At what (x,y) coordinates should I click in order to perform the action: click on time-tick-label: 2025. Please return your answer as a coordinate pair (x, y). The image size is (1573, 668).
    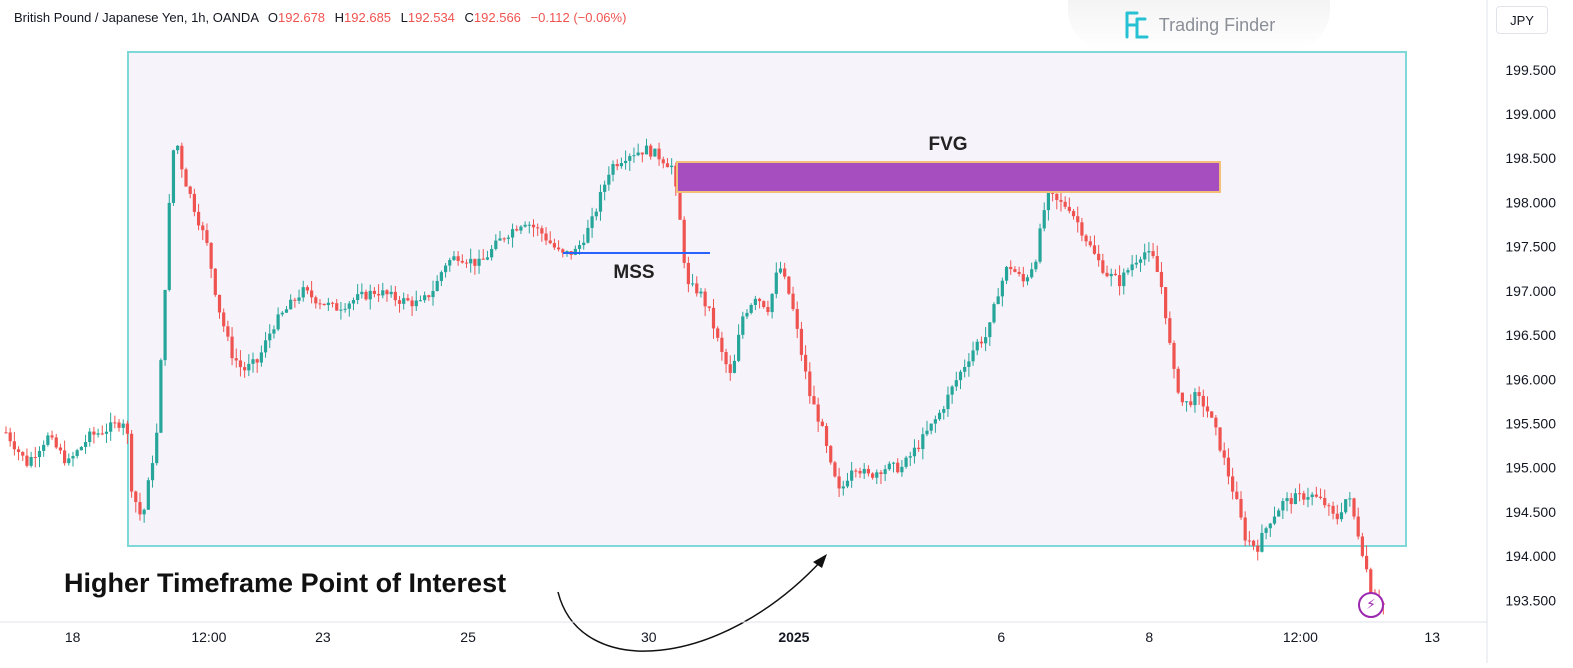
    Looking at the image, I should click on (793, 637).